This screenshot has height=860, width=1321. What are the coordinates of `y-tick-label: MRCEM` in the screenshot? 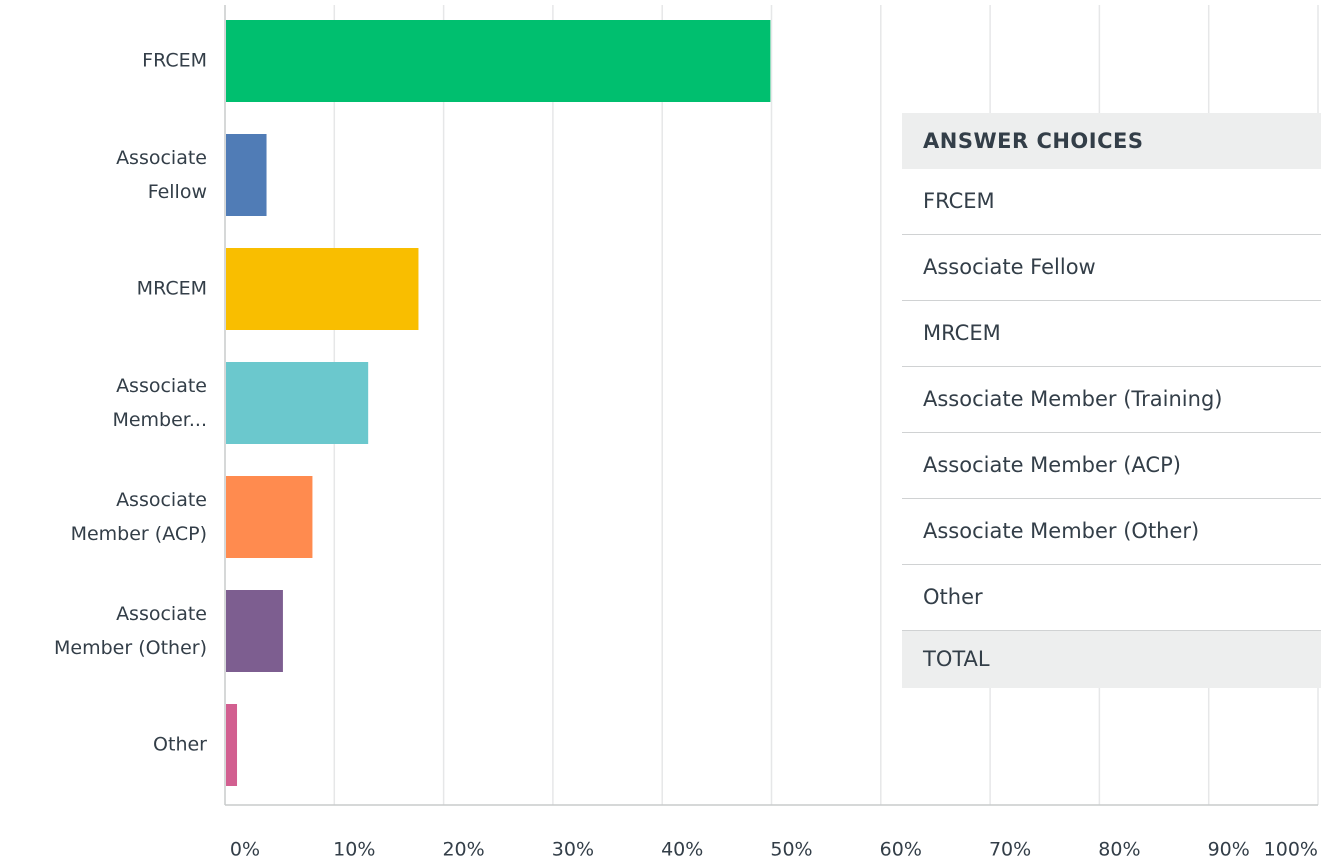 It's located at (172, 289).